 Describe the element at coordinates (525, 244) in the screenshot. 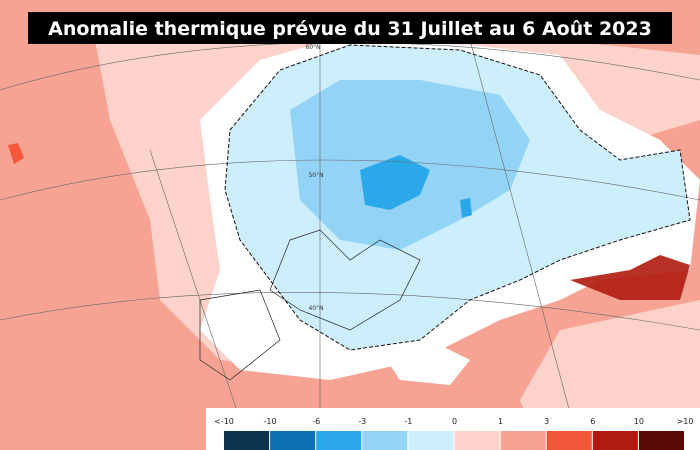

I see `meridian` at that location.